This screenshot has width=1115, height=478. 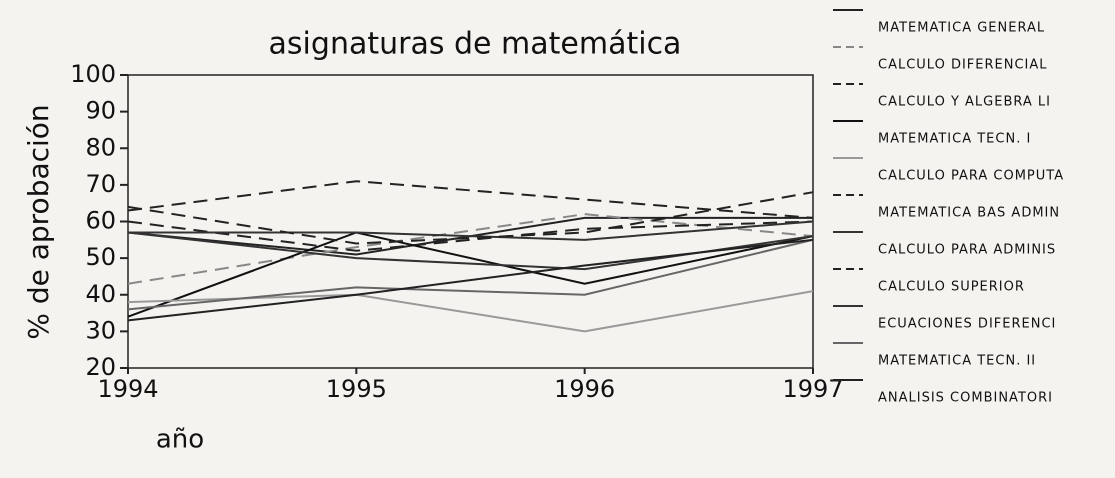 I want to click on legend-label: CALCULO SUPERIOR, so click(x=951, y=287).